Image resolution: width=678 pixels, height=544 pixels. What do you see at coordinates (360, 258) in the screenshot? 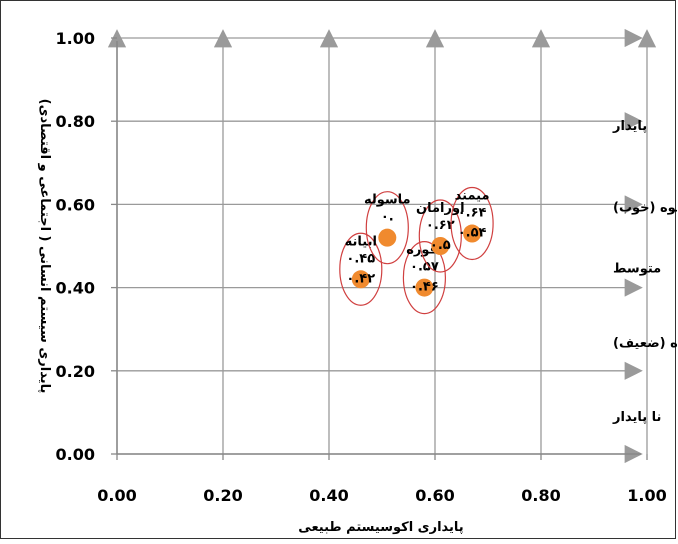
I see `point-value-label: ۰.۴۵` at bounding box center [360, 258].